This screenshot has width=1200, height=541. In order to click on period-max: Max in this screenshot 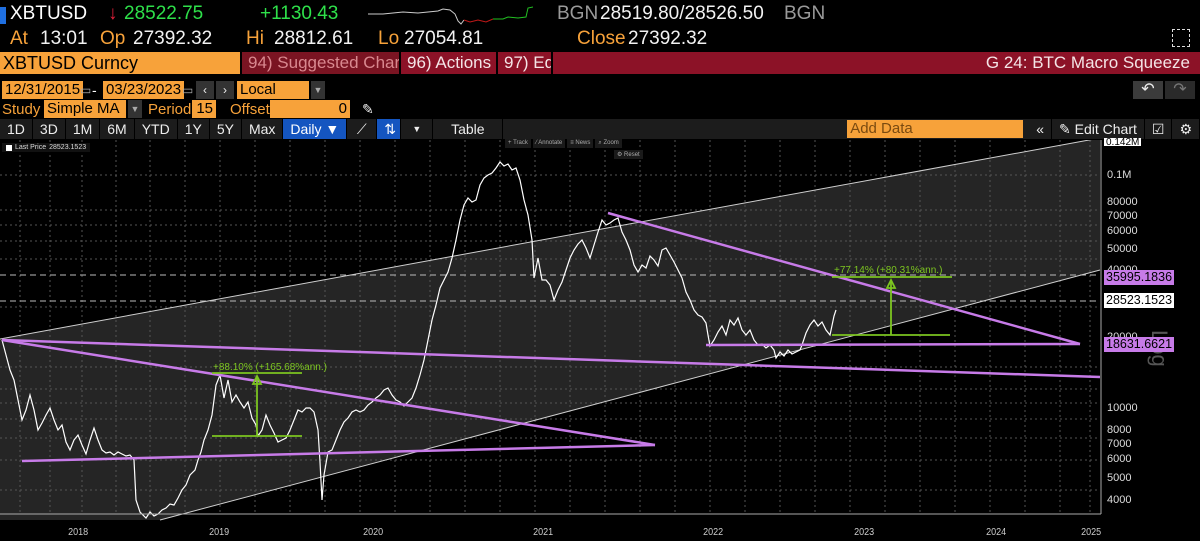, I will do `click(262, 129)`.